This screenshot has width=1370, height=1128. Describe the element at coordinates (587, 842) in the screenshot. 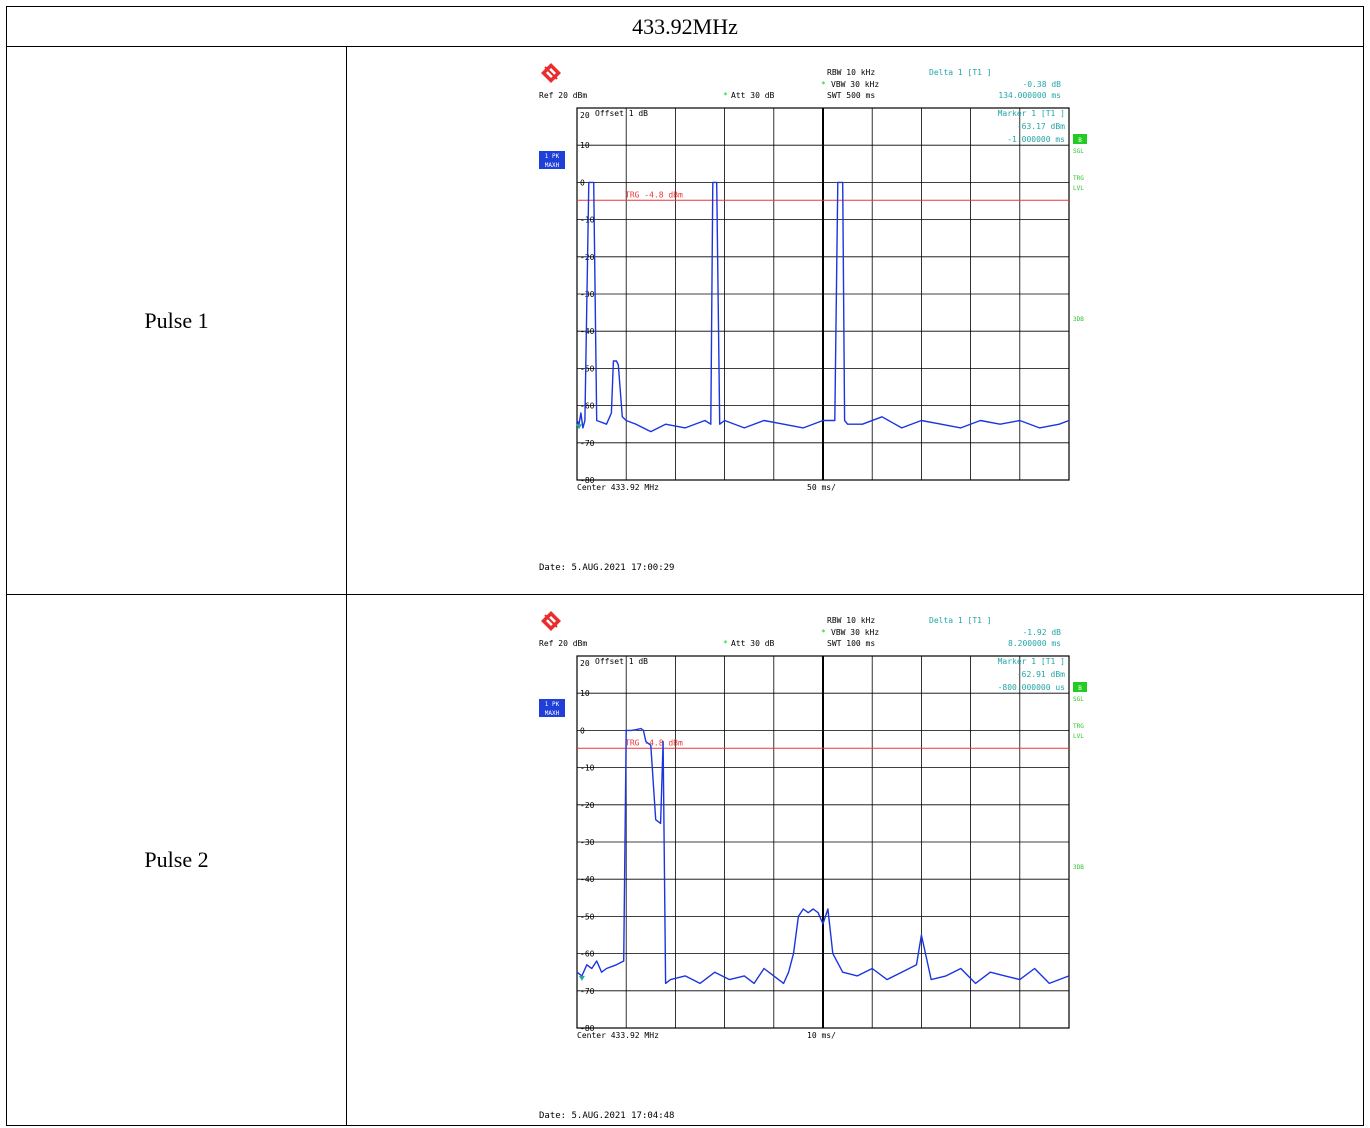

I see `y-tick-label: -30` at that location.